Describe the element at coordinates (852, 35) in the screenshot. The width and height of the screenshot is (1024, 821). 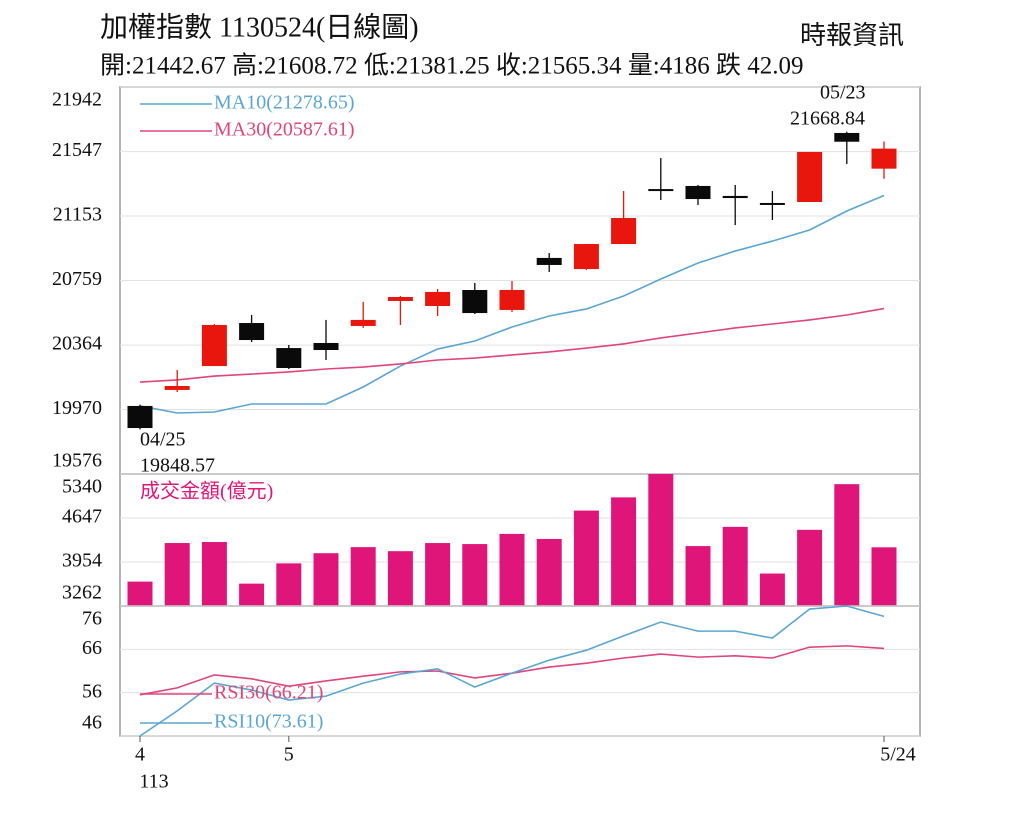
I see `source: 時報資訊` at that location.